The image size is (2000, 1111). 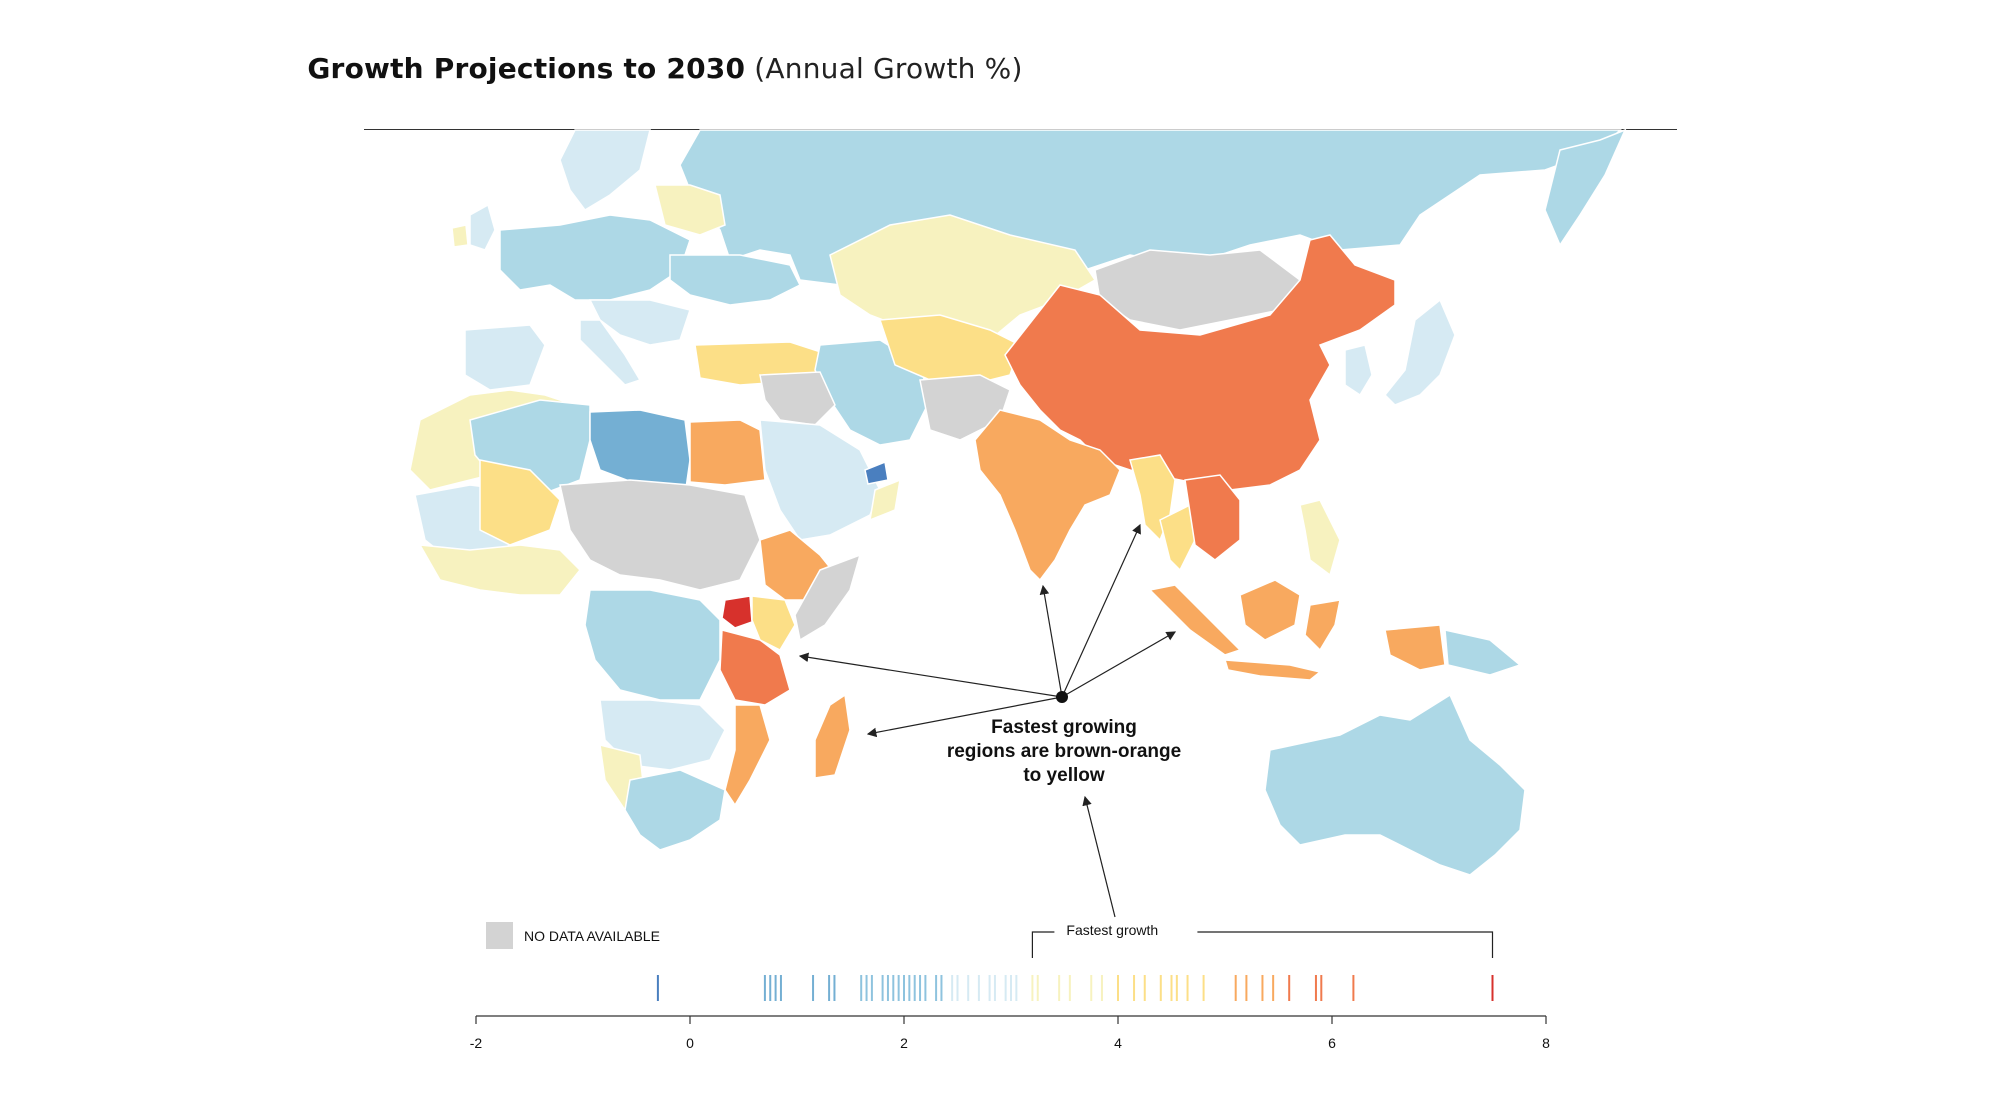 I want to click on map-region-west-africa-coast, so click(x=500, y=570).